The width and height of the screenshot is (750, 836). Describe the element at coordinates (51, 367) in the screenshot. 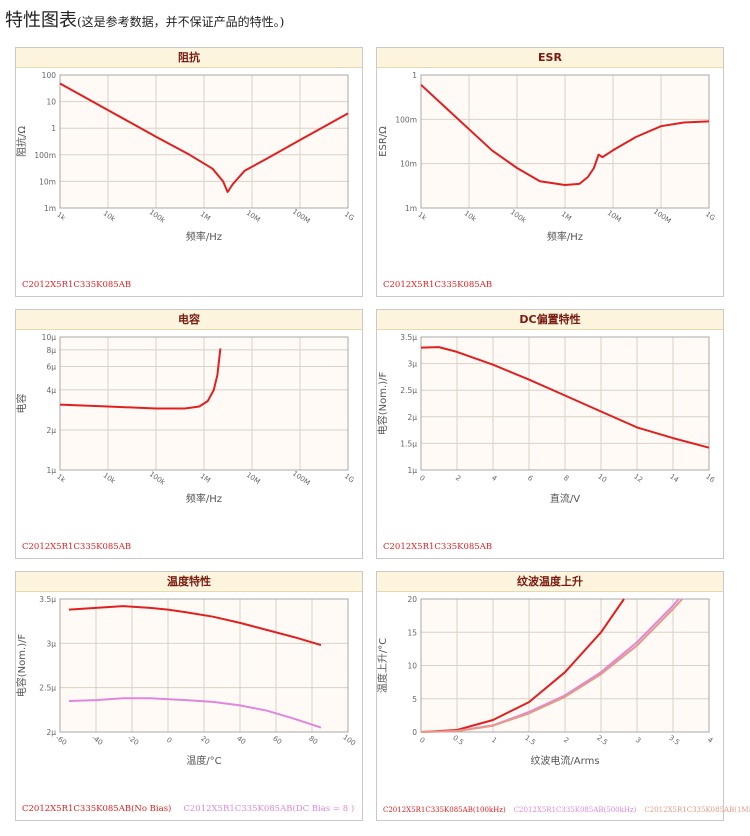

I see `y-tick-label: 6μ` at that location.